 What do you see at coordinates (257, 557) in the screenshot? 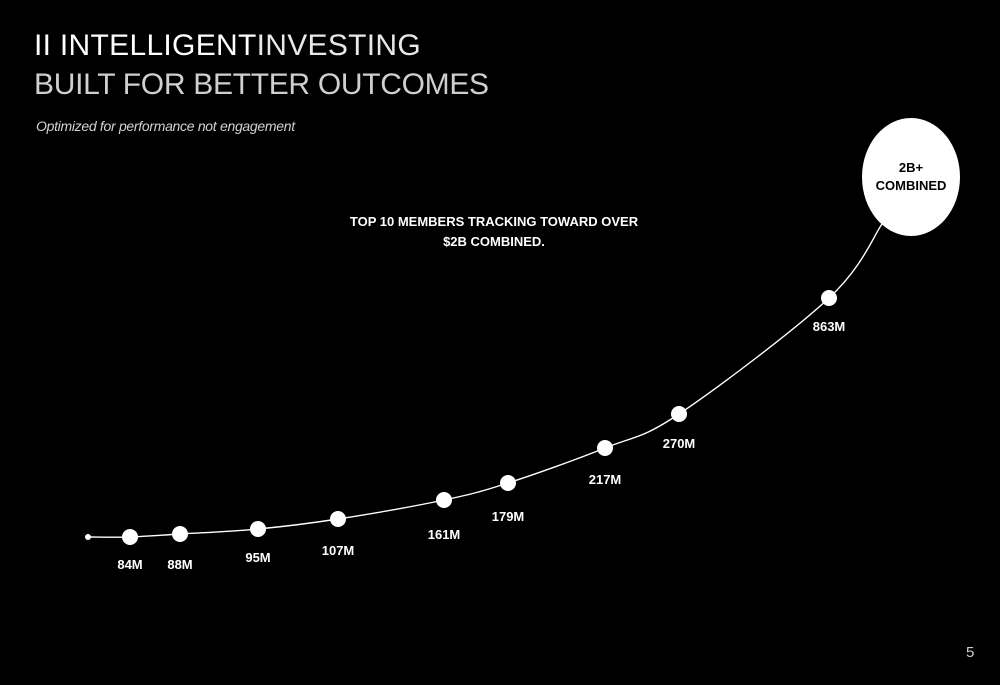
I see `data-label-95m: 95M` at bounding box center [257, 557].